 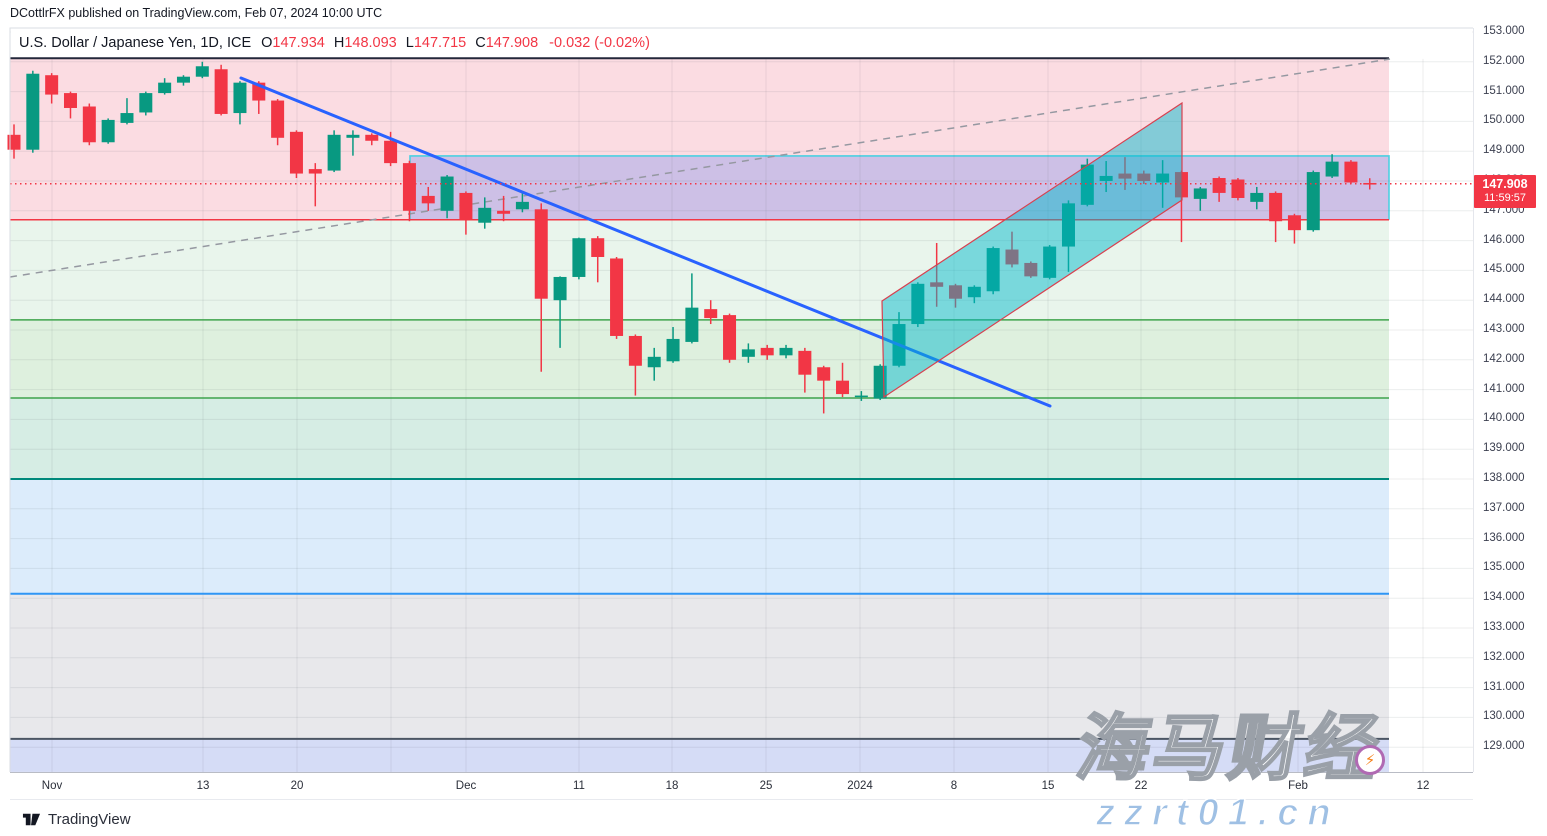 I want to click on price-tick-label: 146.000, so click(x=1504, y=239).